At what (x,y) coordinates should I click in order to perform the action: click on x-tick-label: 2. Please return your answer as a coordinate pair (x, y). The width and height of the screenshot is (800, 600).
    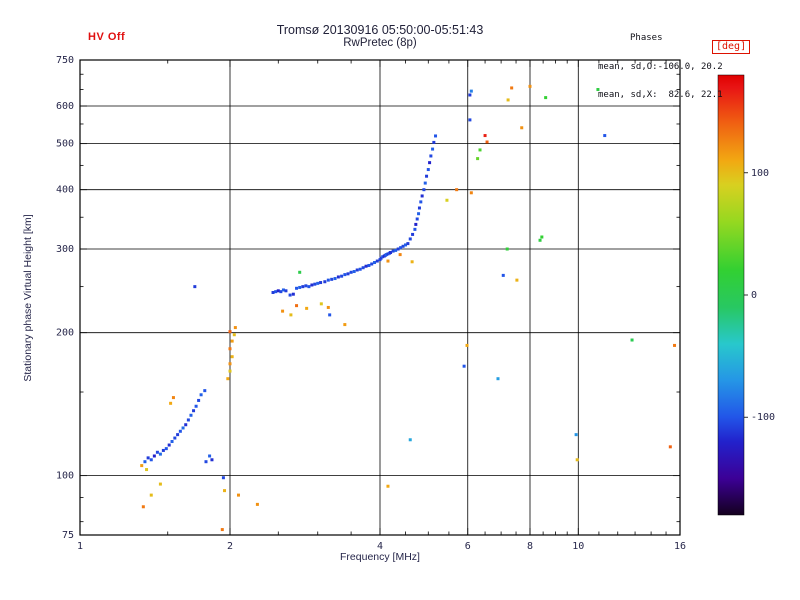
    Looking at the image, I should click on (230, 546).